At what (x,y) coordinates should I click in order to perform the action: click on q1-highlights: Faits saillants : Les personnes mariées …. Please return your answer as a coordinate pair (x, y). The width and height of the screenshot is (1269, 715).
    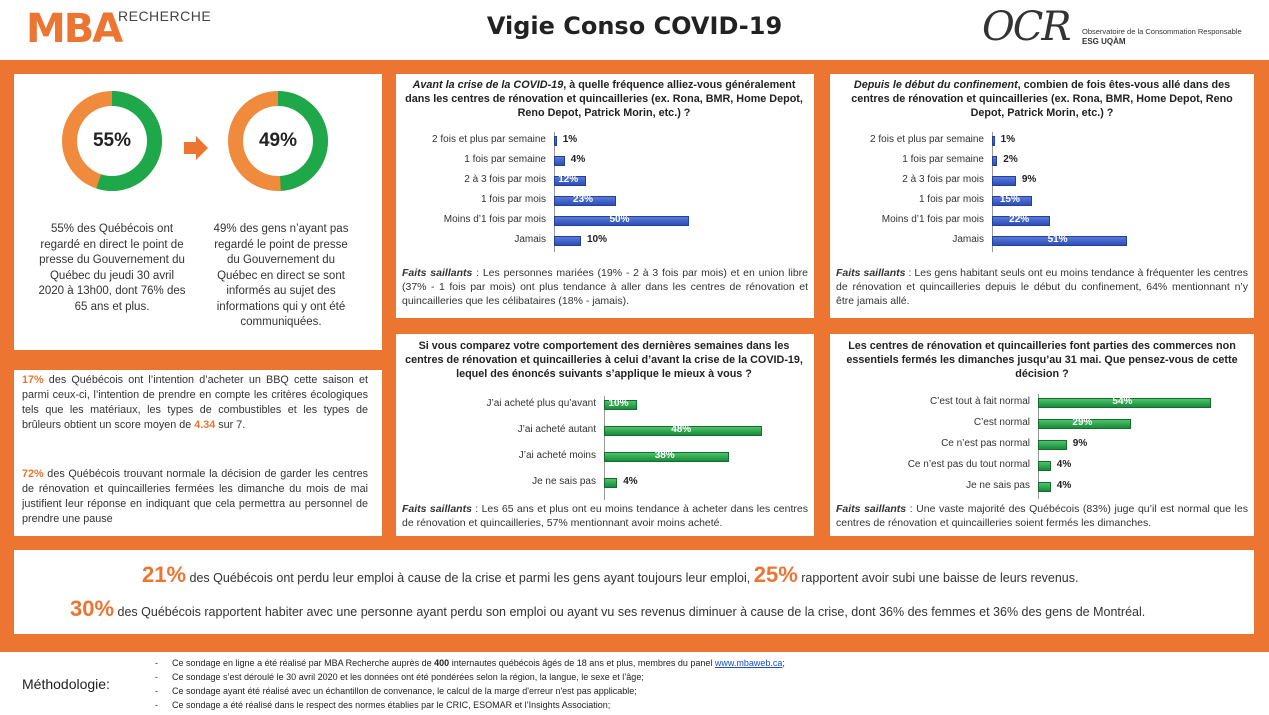
    Looking at the image, I should click on (605, 287).